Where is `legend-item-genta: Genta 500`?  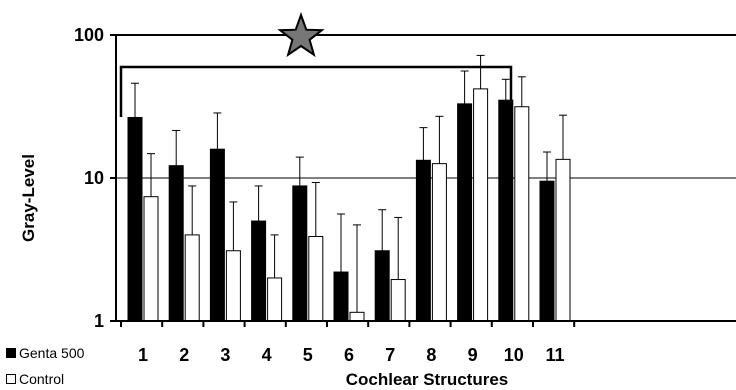 legend-item-genta: Genta 500 is located at coordinates (45, 353).